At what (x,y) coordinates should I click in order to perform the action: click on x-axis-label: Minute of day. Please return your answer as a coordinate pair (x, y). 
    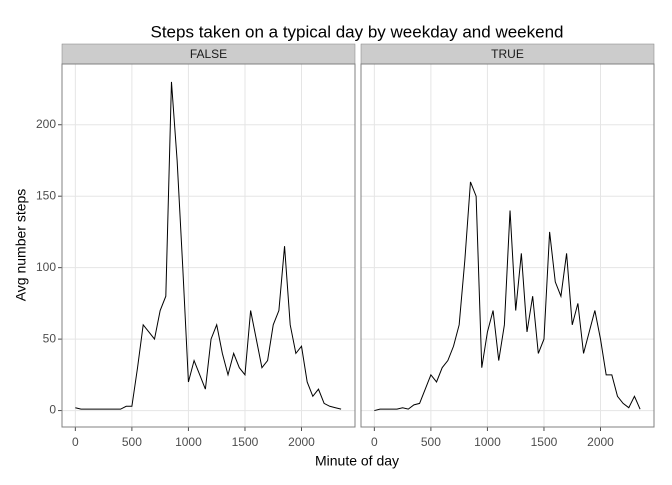
    Looking at the image, I should click on (357, 461).